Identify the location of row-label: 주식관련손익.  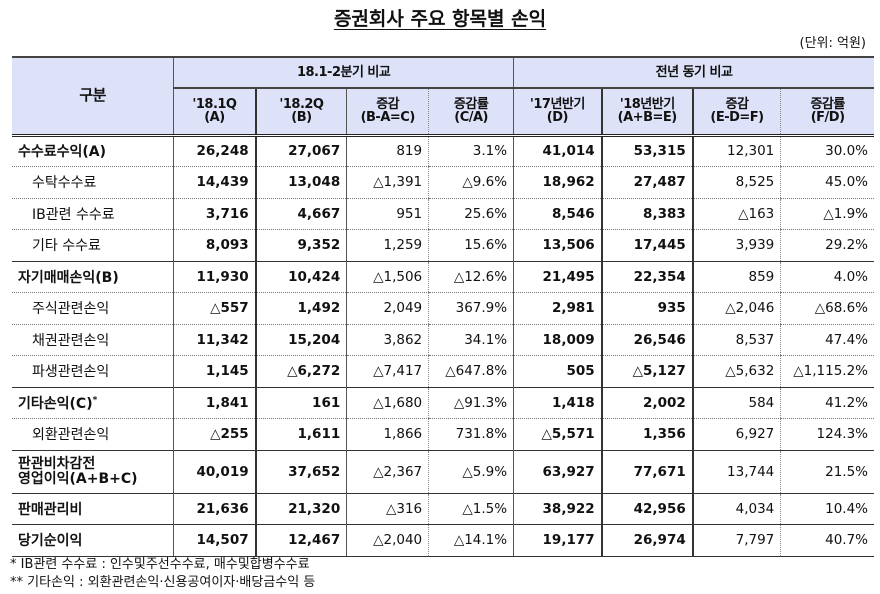
(93, 308).